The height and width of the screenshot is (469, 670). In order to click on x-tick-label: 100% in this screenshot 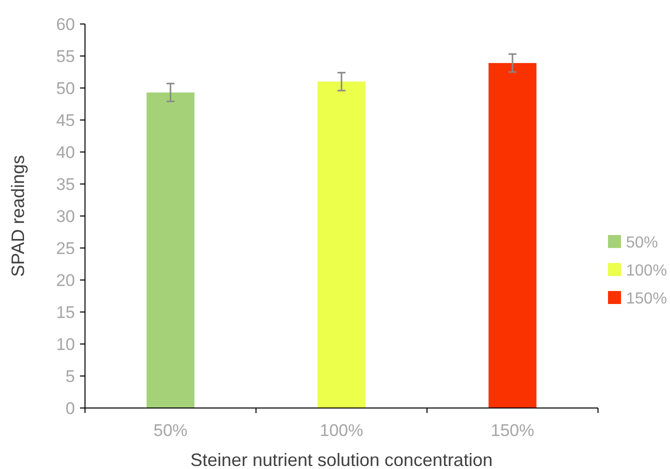, I will do `click(342, 430)`.